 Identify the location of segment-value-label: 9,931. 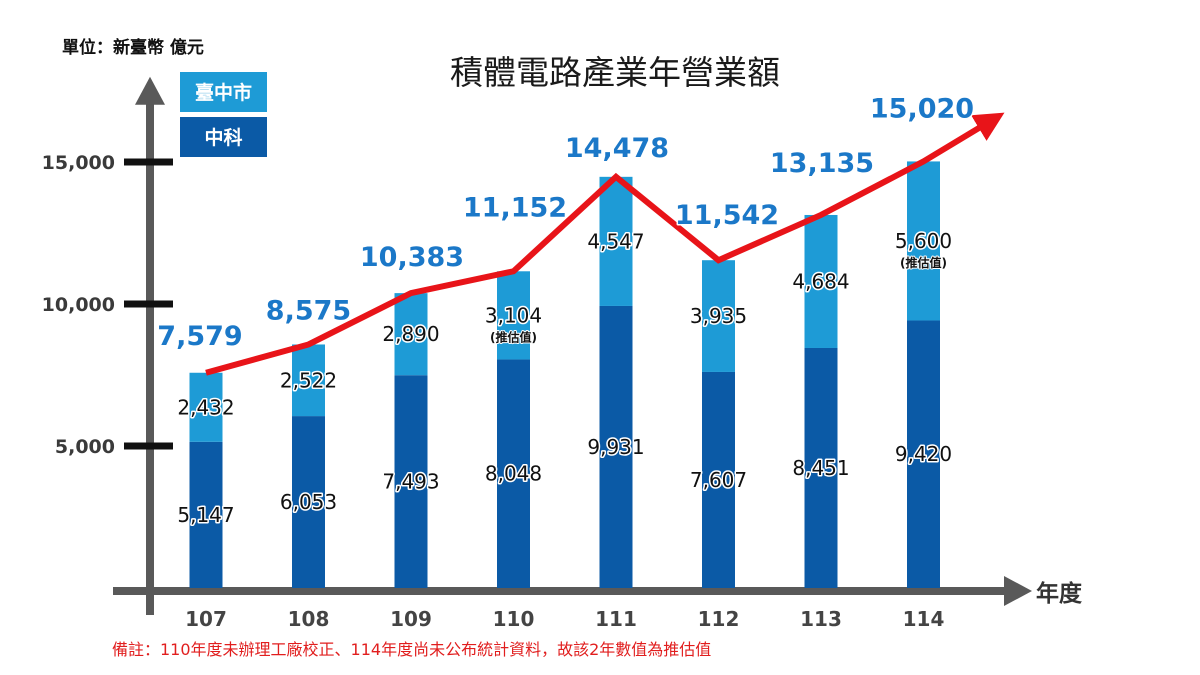
(615, 447).